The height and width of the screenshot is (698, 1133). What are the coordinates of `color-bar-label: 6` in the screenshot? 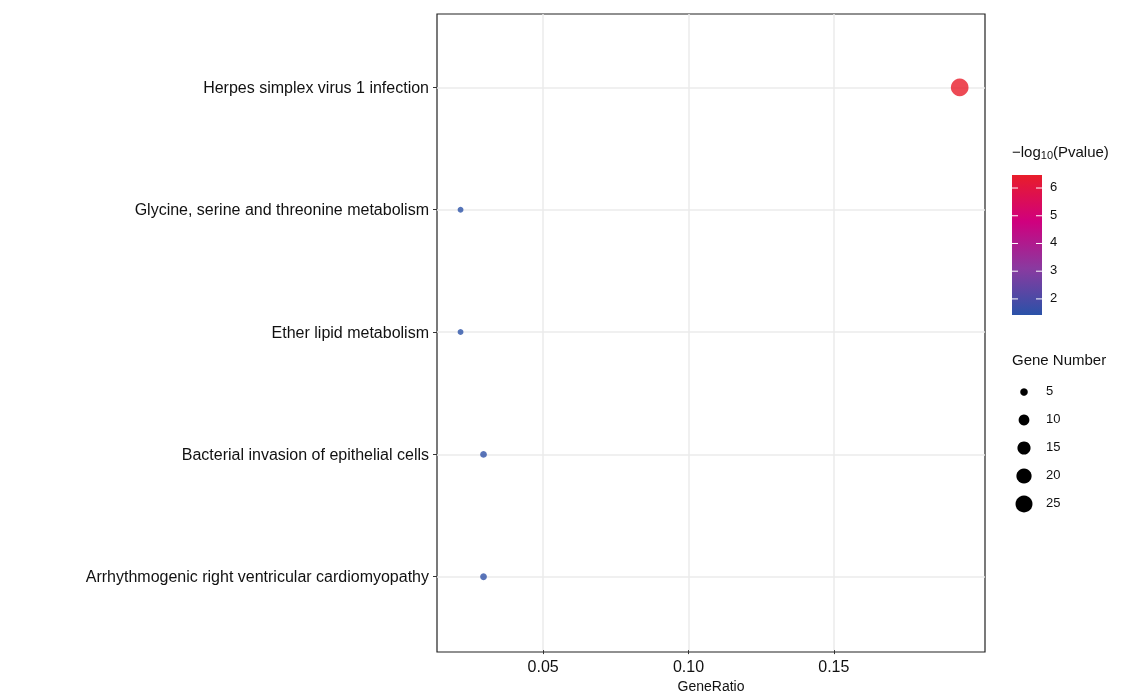 It's located at (1054, 187).